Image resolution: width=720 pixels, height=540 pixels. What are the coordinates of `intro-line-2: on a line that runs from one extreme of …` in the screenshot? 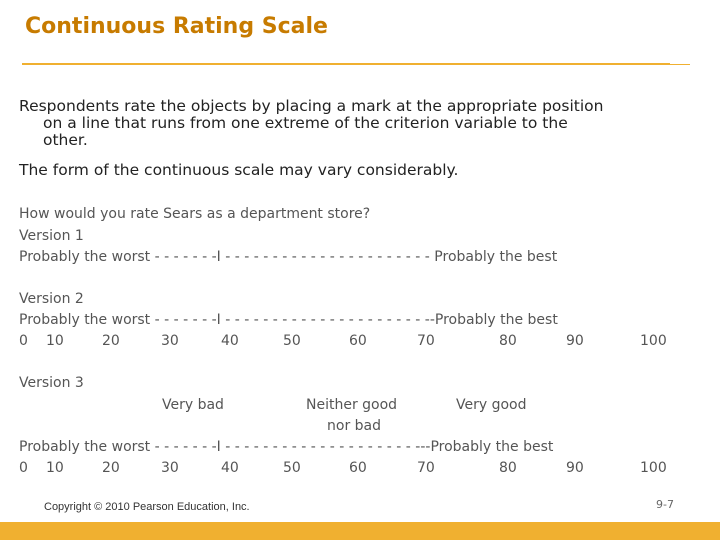 It's located at (305, 123).